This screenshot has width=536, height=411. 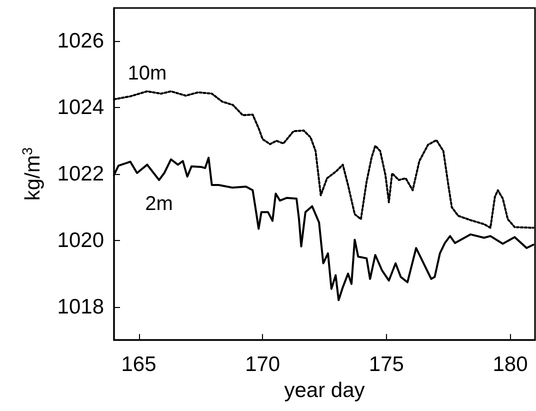 What do you see at coordinates (80, 108) in the screenshot?
I see `y-tick-label: 1024` at bounding box center [80, 108].